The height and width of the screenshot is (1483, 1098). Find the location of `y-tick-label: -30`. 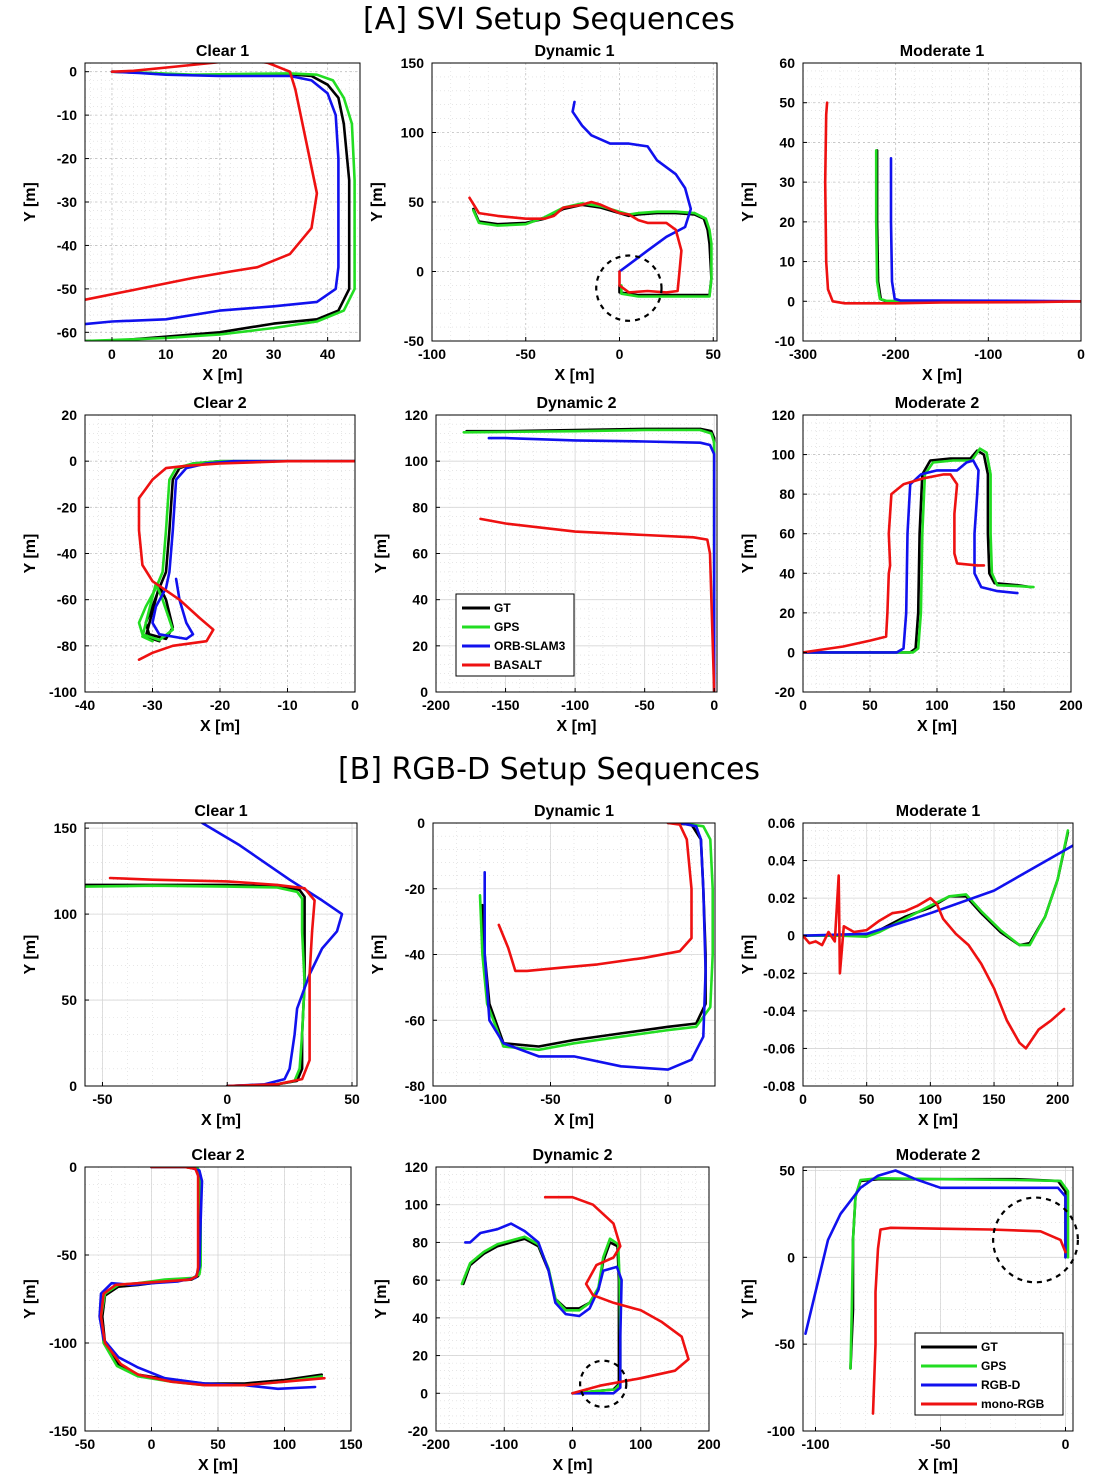

y-tick-label: -30 is located at coordinates (67, 202).